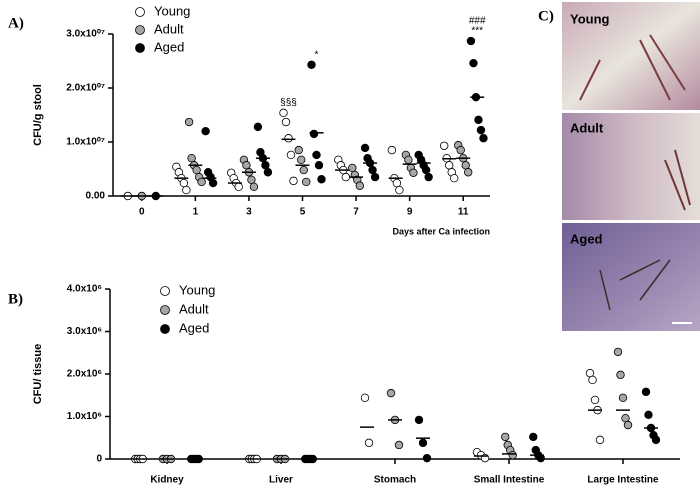 This screenshot has width=700, height=494. I want to click on y-tick-label: 0.00, so click(96, 196).